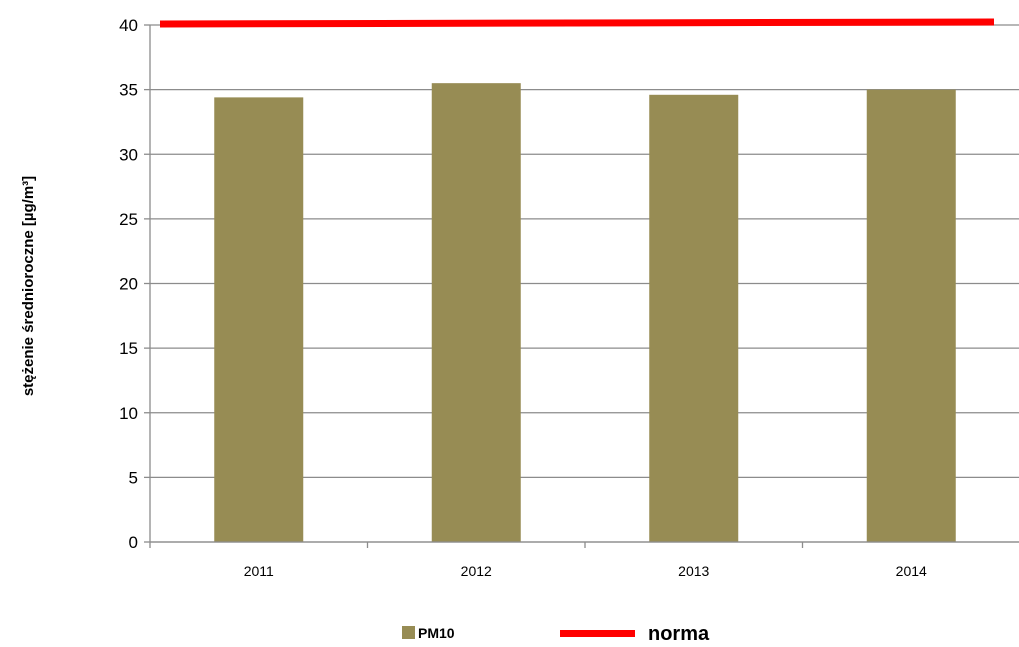 The height and width of the screenshot is (647, 1019). What do you see at coordinates (128, 219) in the screenshot?
I see `y-tick-label: 25` at bounding box center [128, 219].